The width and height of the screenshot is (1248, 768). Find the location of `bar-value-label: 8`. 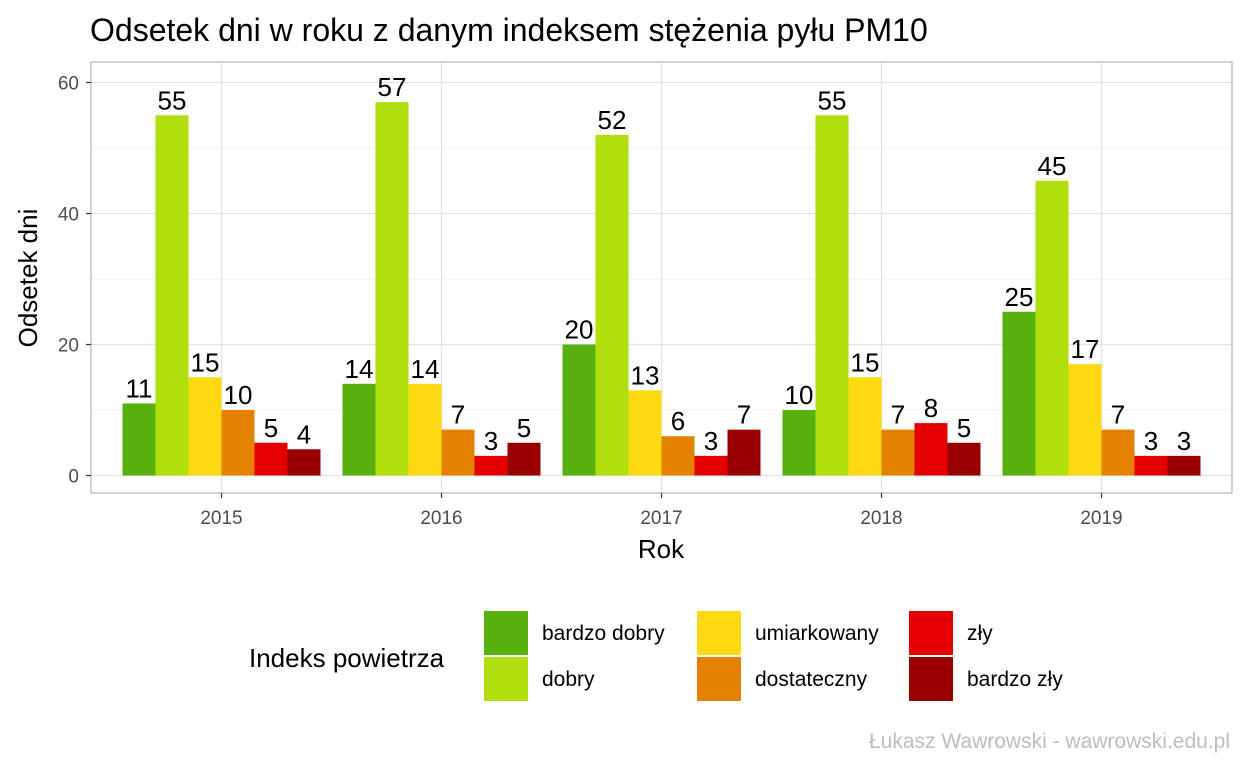

bar-value-label: 8 is located at coordinates (931, 408).